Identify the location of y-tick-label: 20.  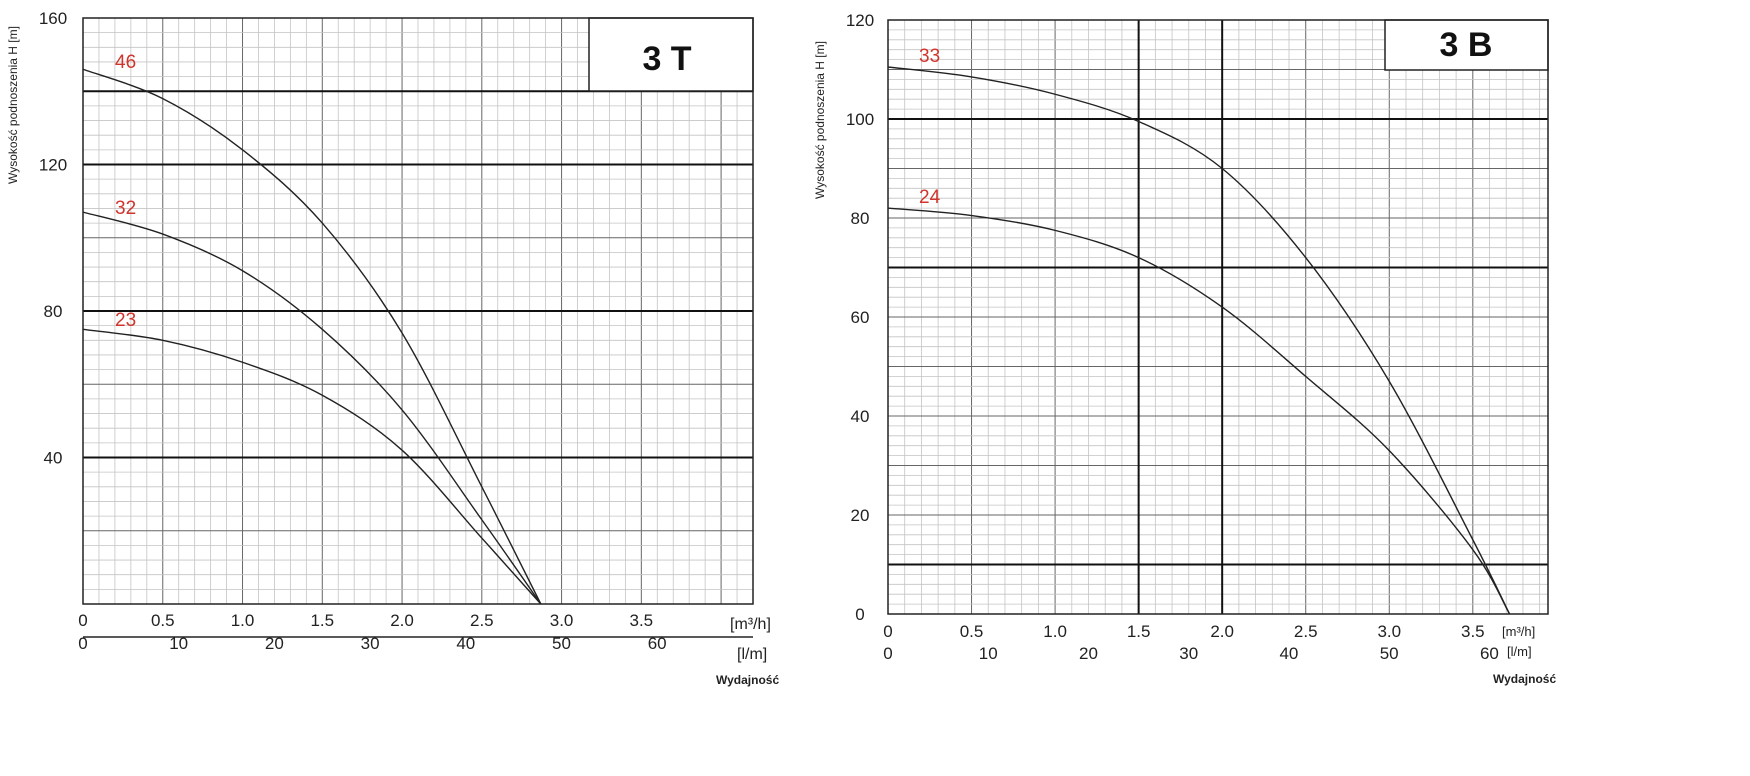
(860, 515).